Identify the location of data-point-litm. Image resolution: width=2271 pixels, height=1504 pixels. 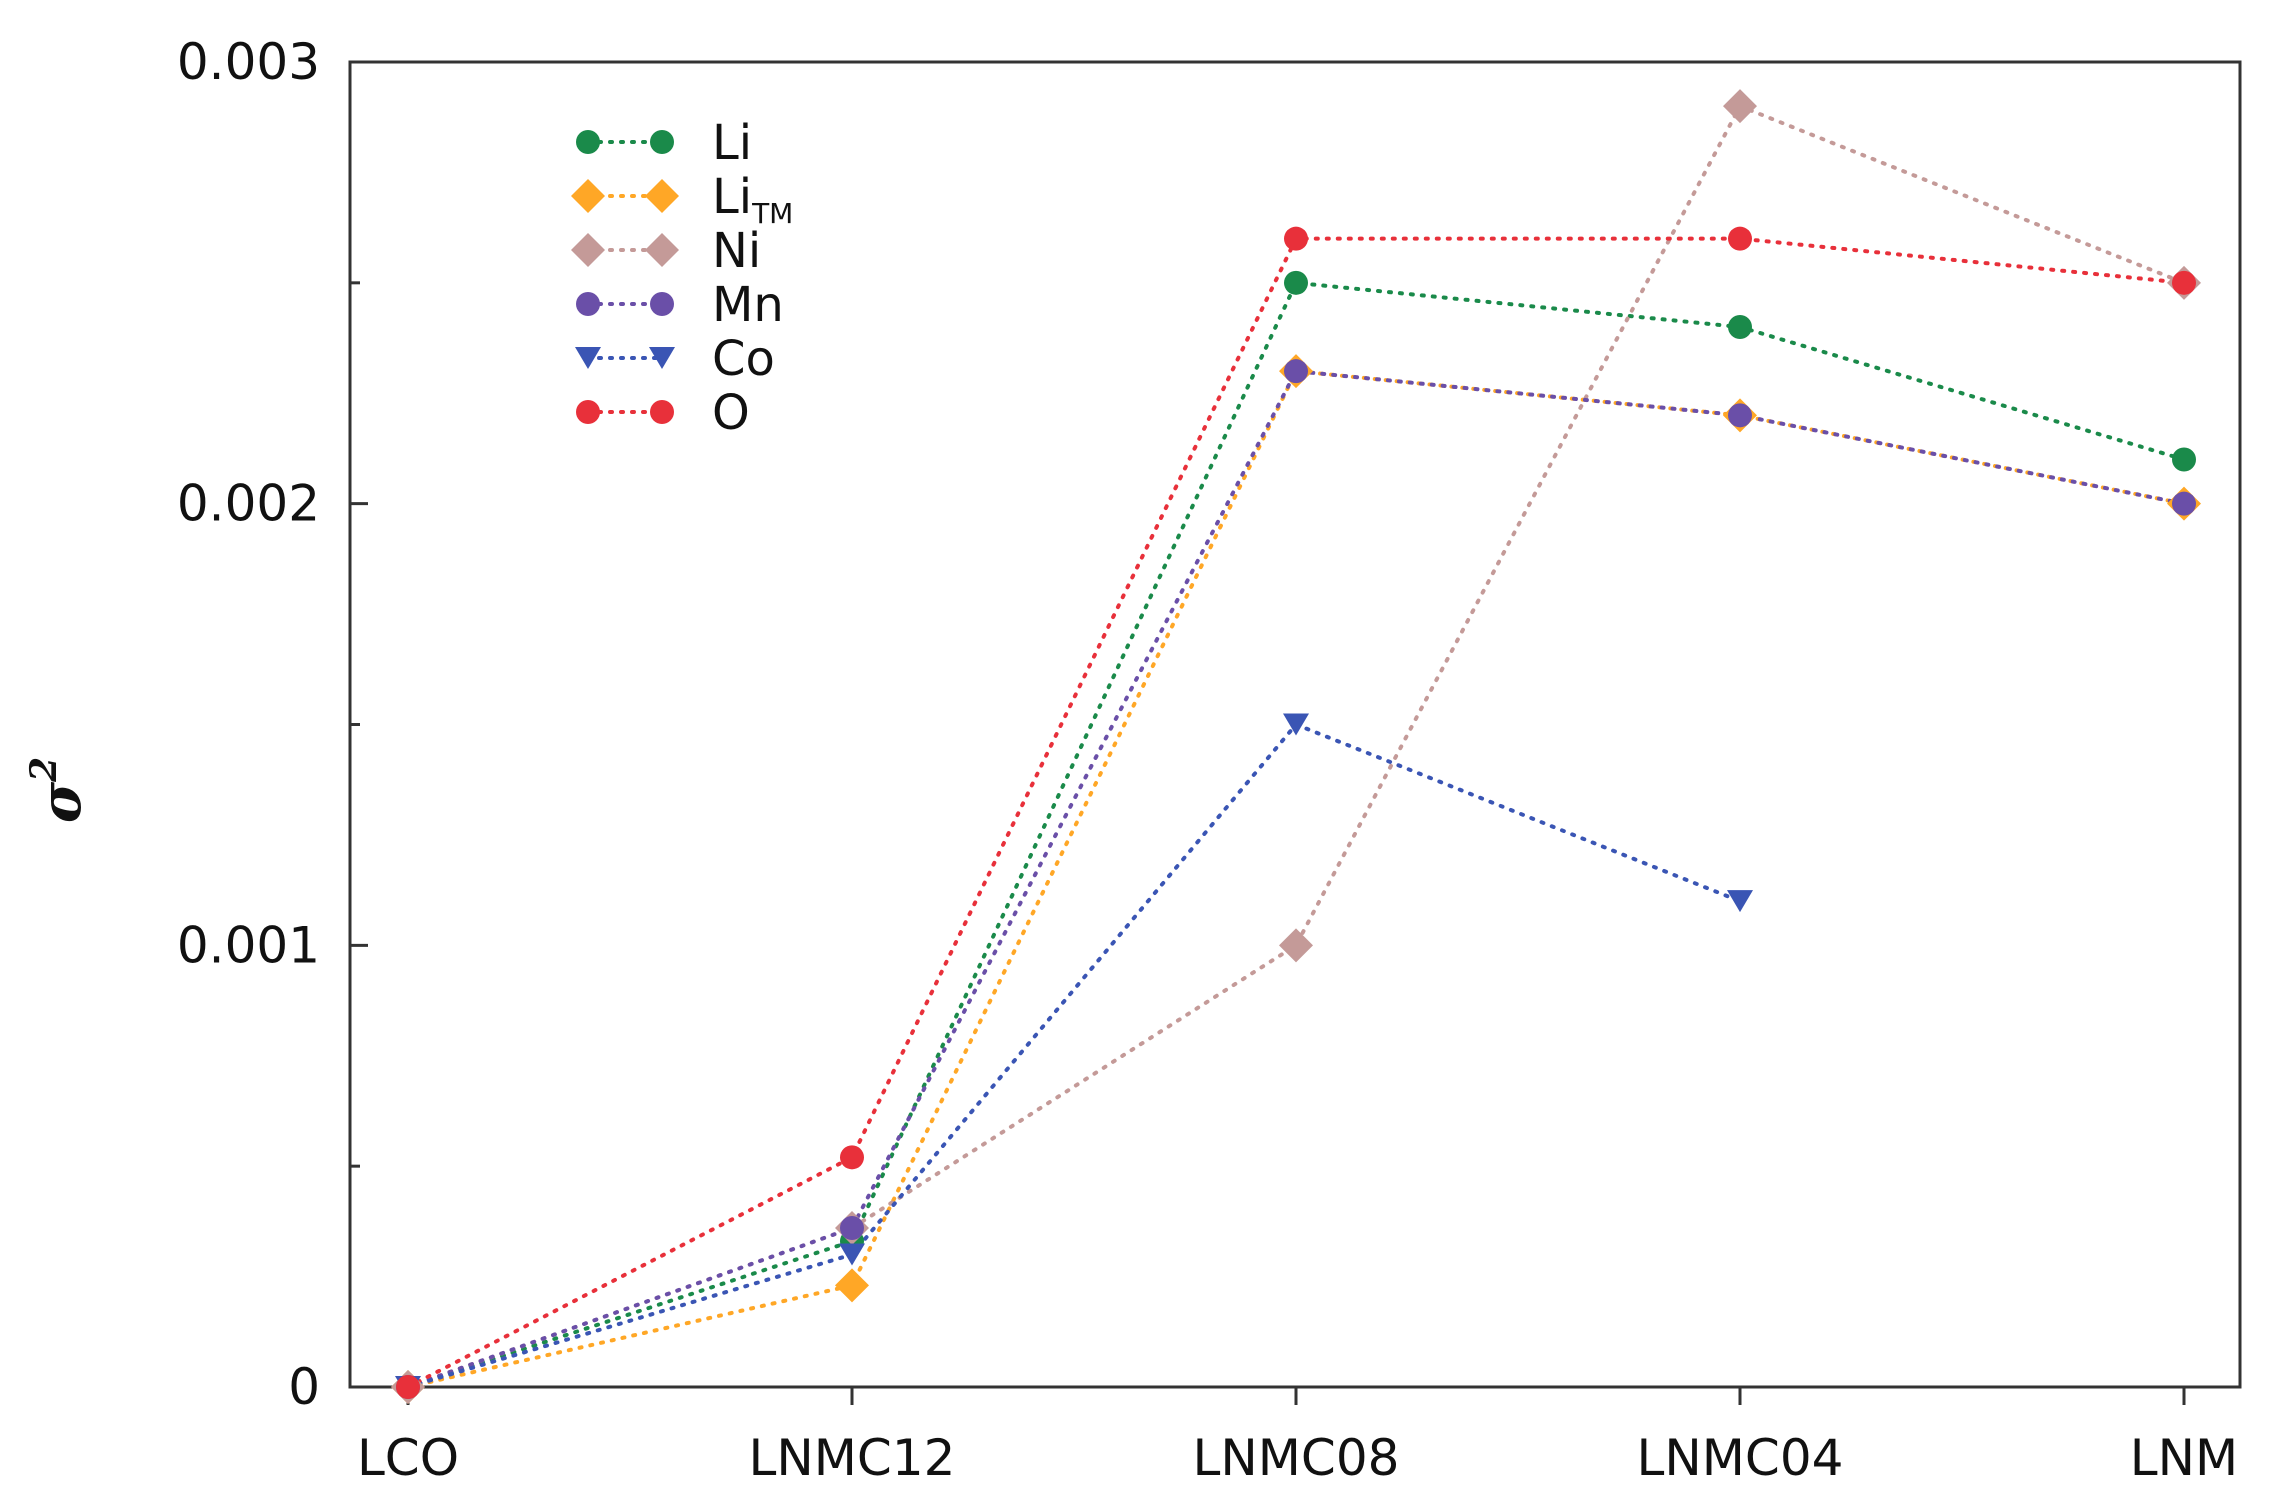
(852, 1285).